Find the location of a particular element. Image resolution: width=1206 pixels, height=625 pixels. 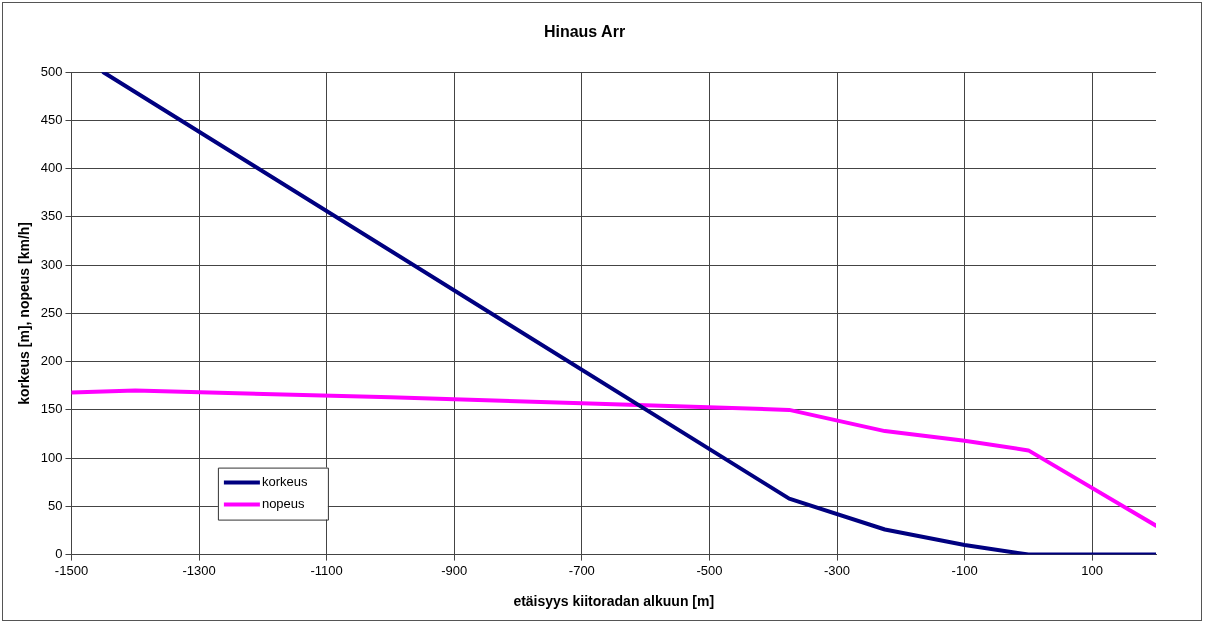

y-tick-label: 150 is located at coordinates (51, 409).